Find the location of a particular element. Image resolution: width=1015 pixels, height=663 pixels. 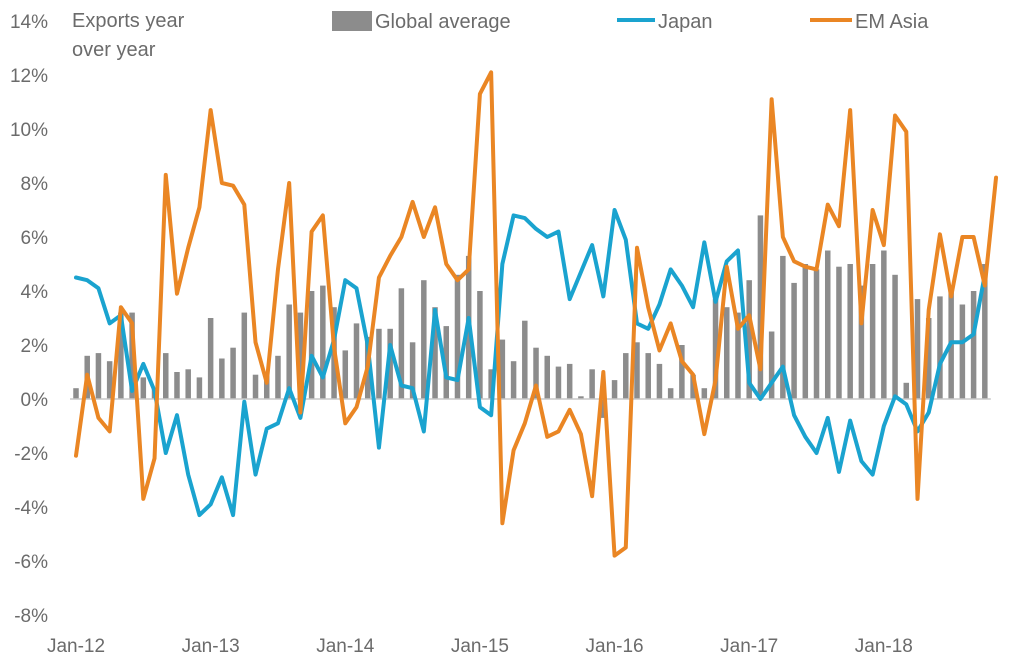

y-tick-label: 2% is located at coordinates (35, 346).